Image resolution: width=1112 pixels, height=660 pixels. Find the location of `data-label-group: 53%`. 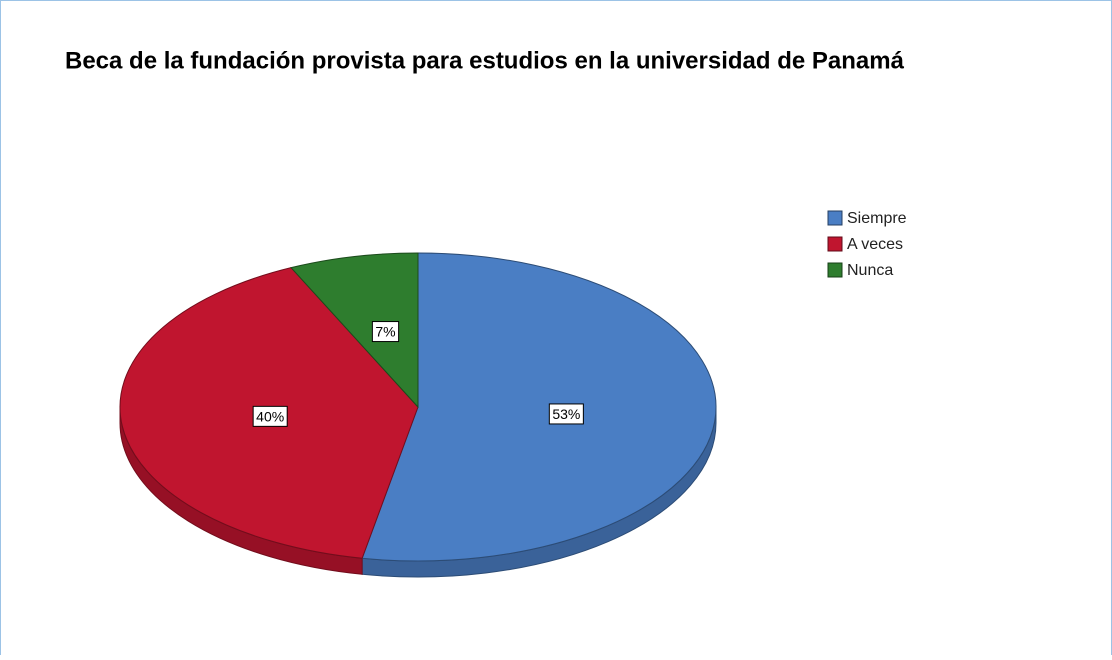

data-label-group: 53% is located at coordinates (566, 414).